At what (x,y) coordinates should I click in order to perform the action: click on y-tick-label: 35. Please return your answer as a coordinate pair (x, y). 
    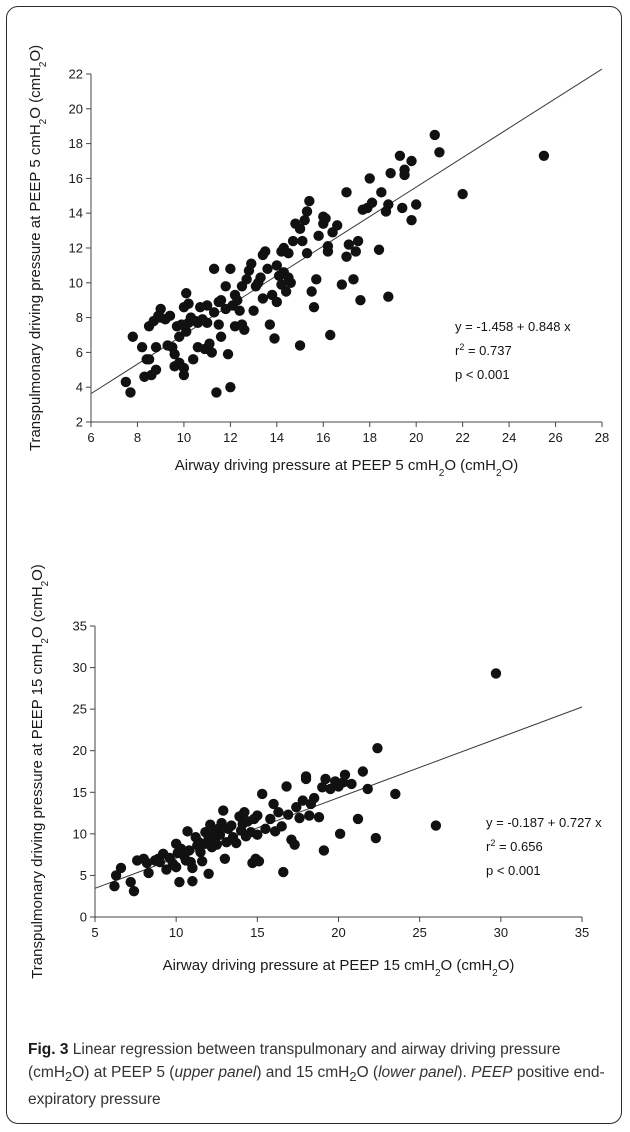
    Looking at the image, I should click on (80, 626).